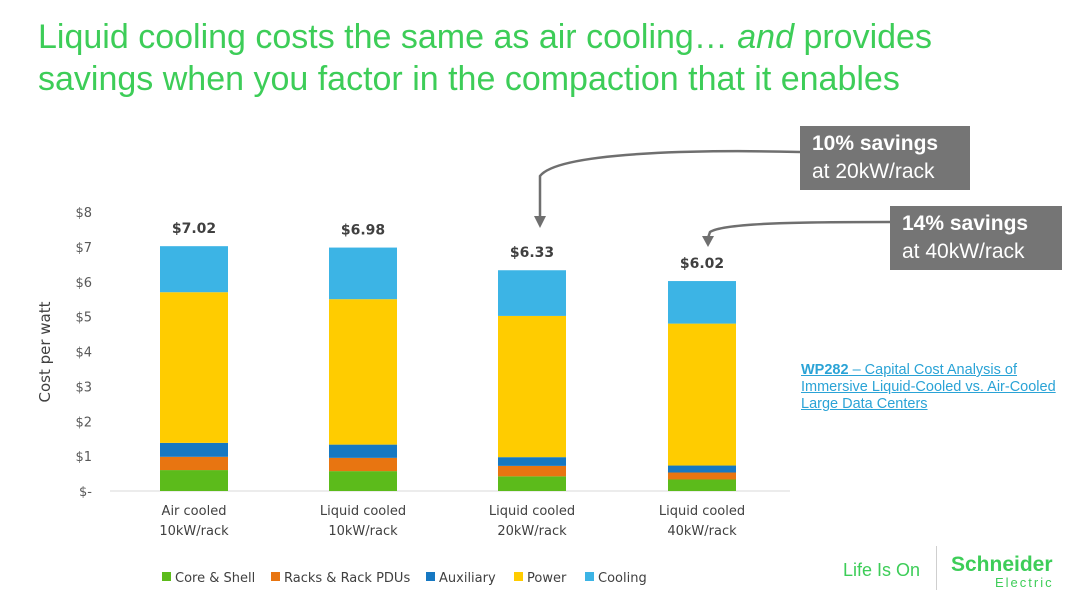 This screenshot has height=605, width=1085. Describe the element at coordinates (532, 253) in the screenshot. I see `total-label: $6.33` at that location.